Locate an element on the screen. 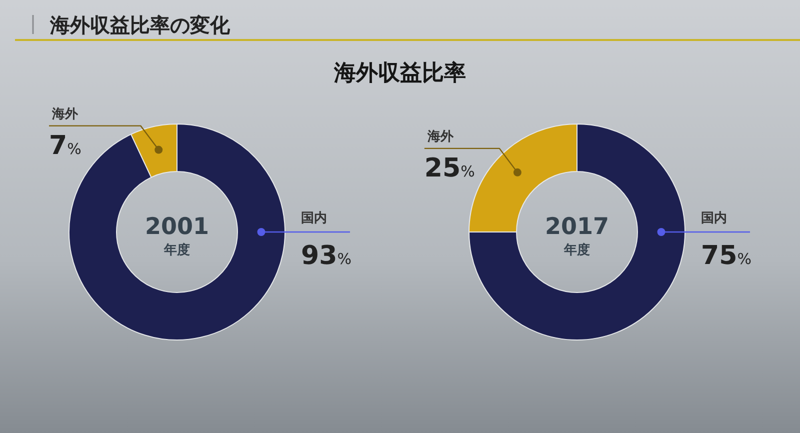 The image size is (800, 433). data-label: 93% is located at coordinates (326, 256).